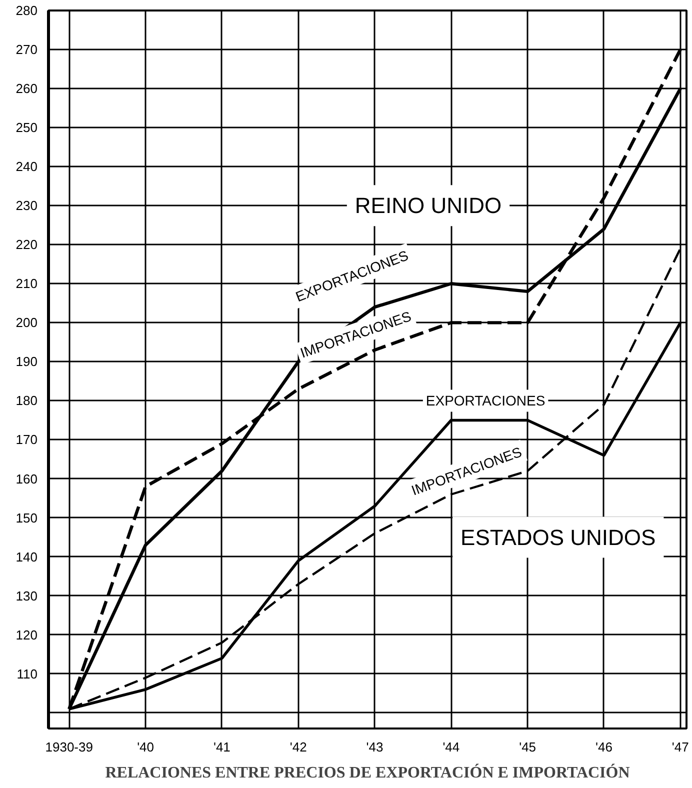 The height and width of the screenshot is (788, 692). I want to click on y-tick-label: 240, so click(27, 166).